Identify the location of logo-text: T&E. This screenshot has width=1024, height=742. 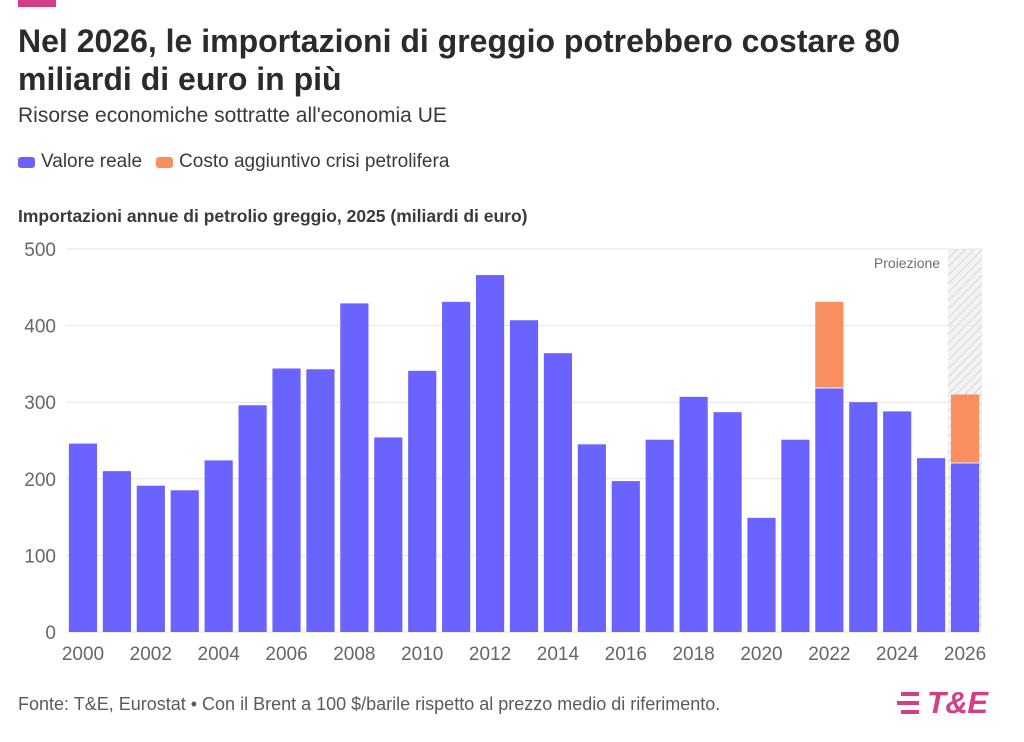
(957, 702).